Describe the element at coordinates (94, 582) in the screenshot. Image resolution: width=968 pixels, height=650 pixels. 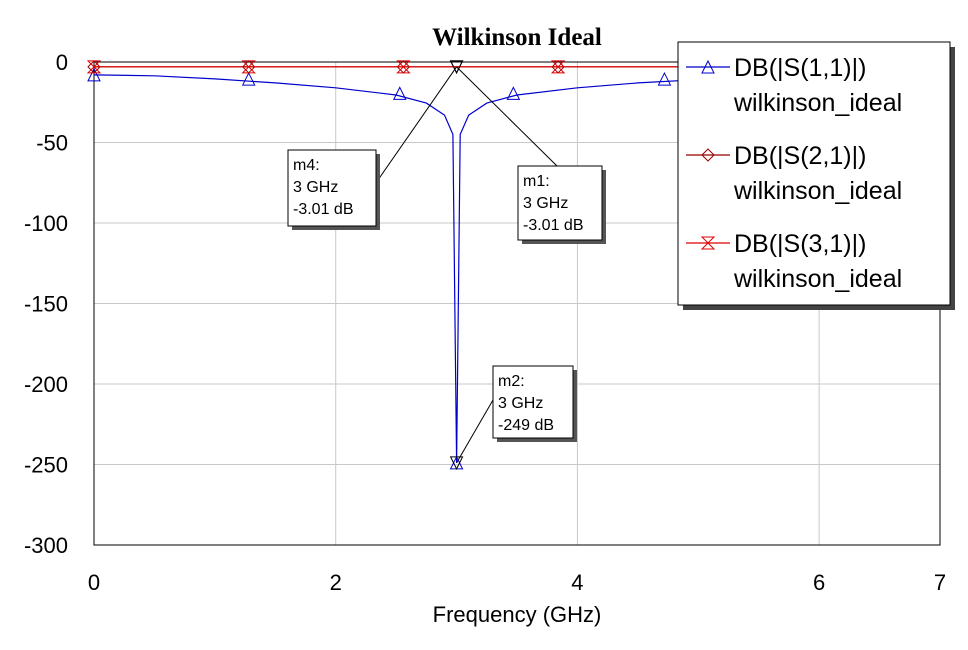
I see `x-tick-label: 0` at that location.